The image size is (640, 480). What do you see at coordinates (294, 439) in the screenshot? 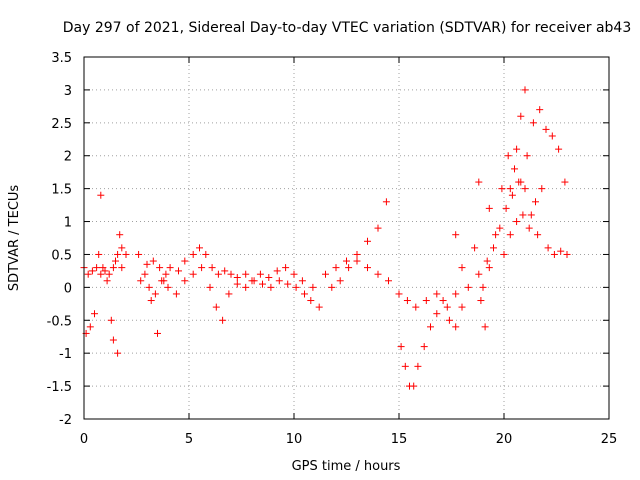
I see `x-tick-label: 10` at bounding box center [294, 439].